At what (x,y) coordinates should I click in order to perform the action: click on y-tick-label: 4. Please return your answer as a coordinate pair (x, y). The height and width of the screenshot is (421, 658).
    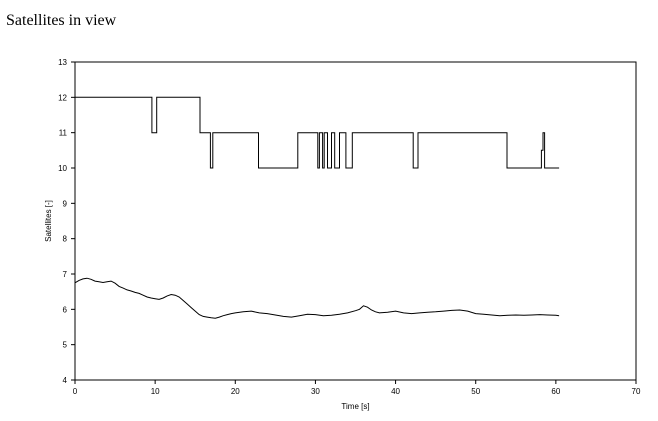
    Looking at the image, I should click on (65, 380).